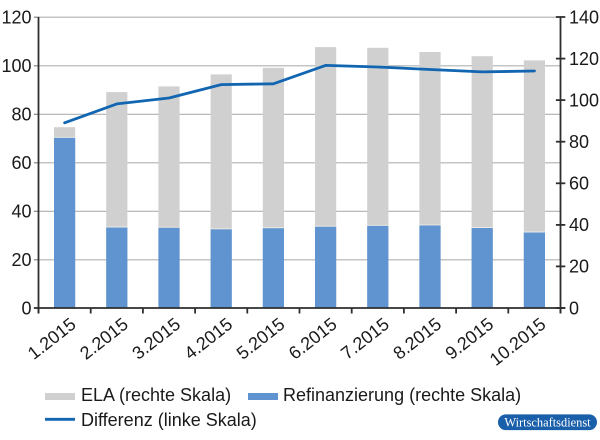 The image size is (600, 440). I want to click on svg-text: 1.2015, so click(52, 339).